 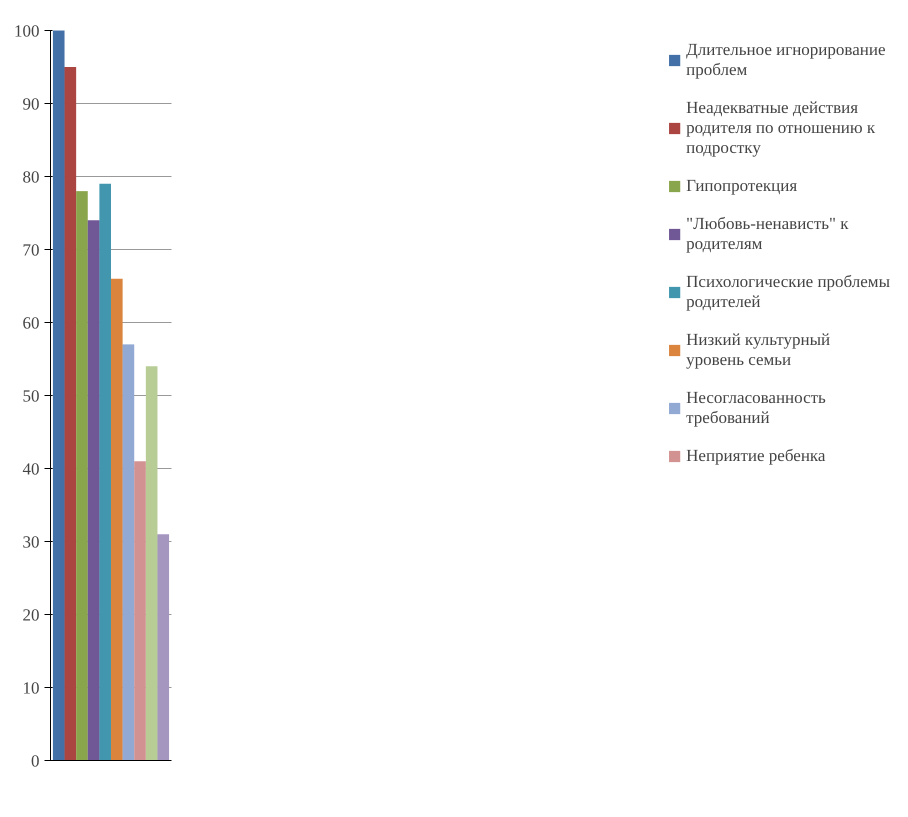 What do you see at coordinates (35, 761) in the screenshot?
I see `y-tick-label: 0` at bounding box center [35, 761].